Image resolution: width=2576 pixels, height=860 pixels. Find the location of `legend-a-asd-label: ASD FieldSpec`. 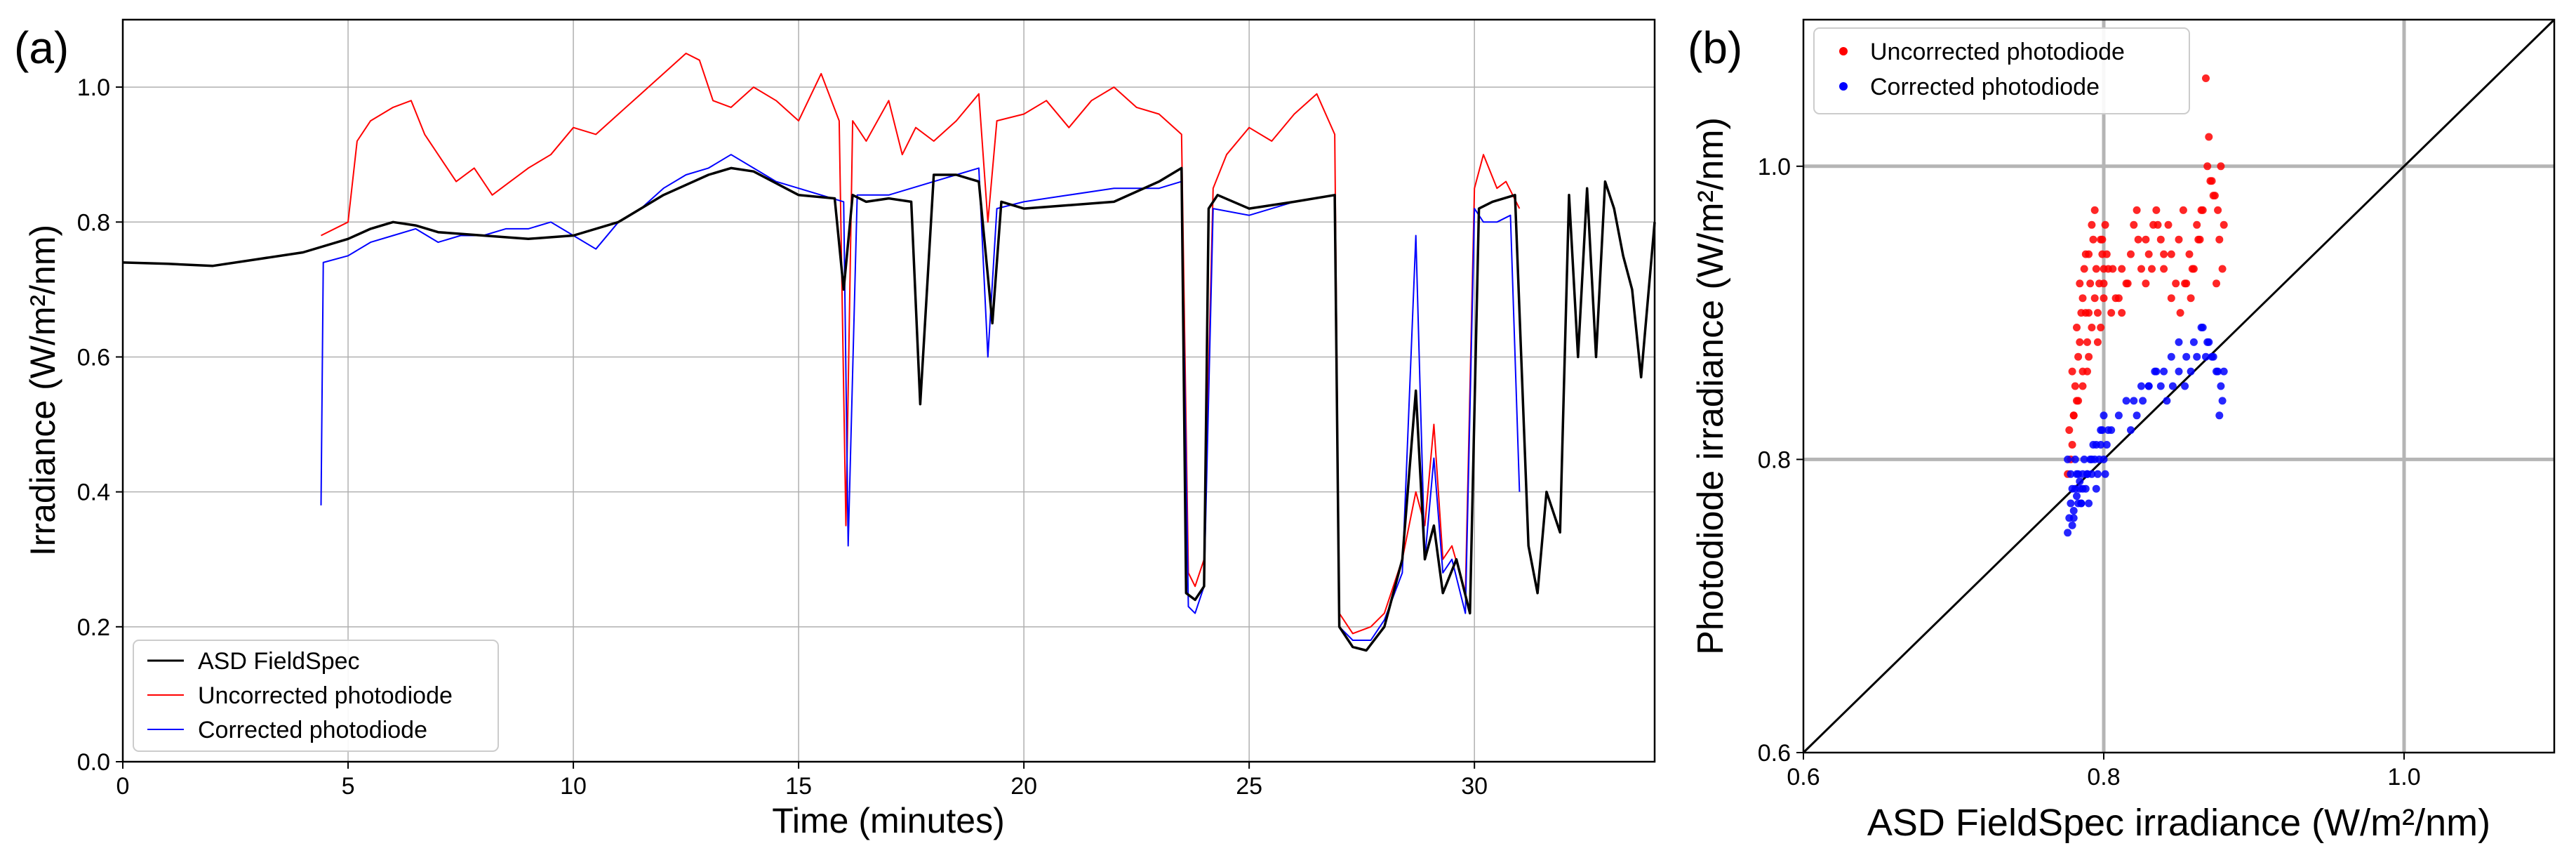

legend-a-asd-label: ASD FieldSpec is located at coordinates (279, 661).